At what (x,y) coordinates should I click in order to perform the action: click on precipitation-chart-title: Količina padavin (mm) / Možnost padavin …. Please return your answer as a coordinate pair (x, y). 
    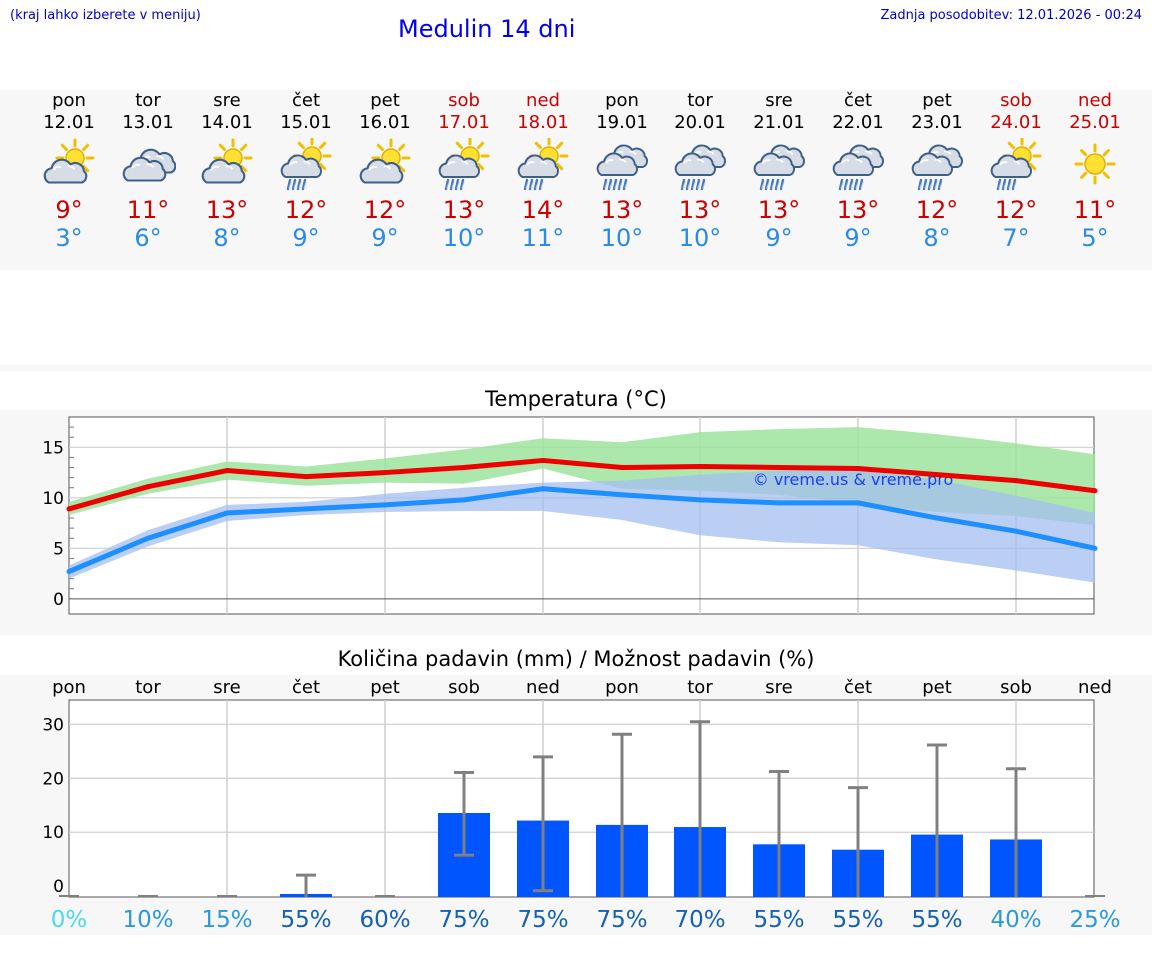
    Looking at the image, I should click on (576, 659).